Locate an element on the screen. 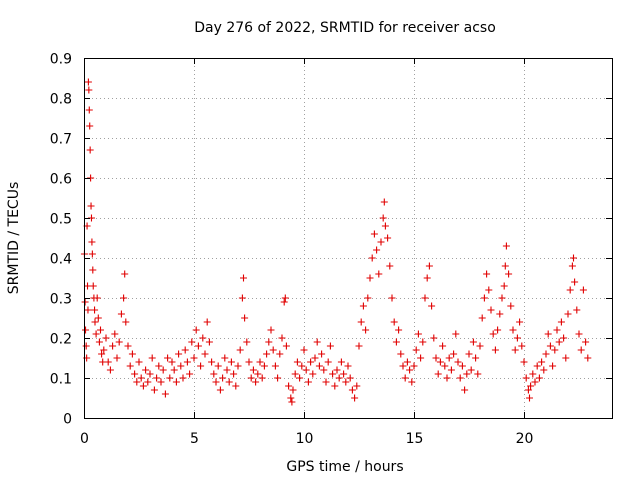 The width and height of the screenshot is (640, 480). y-axis-label: SRMTID / TECUs is located at coordinates (14, 238).